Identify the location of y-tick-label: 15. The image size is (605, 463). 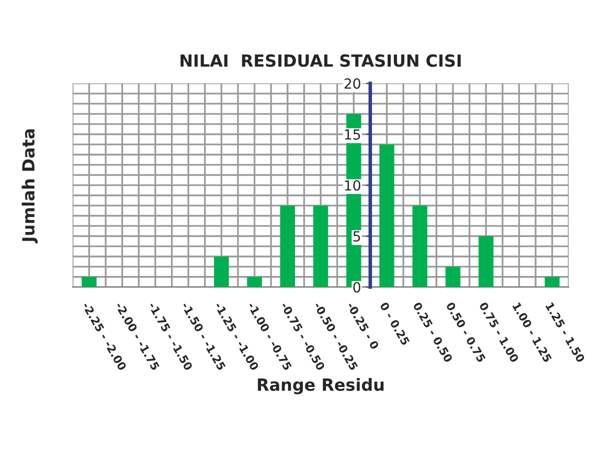
(352, 134).